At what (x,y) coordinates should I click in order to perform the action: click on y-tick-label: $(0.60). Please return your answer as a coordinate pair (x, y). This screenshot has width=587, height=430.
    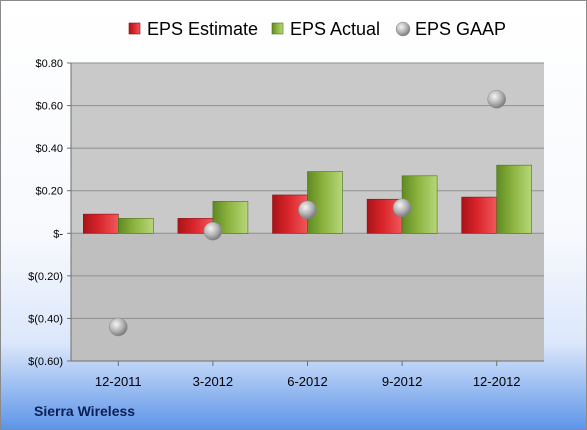
    Looking at the image, I should click on (45, 362).